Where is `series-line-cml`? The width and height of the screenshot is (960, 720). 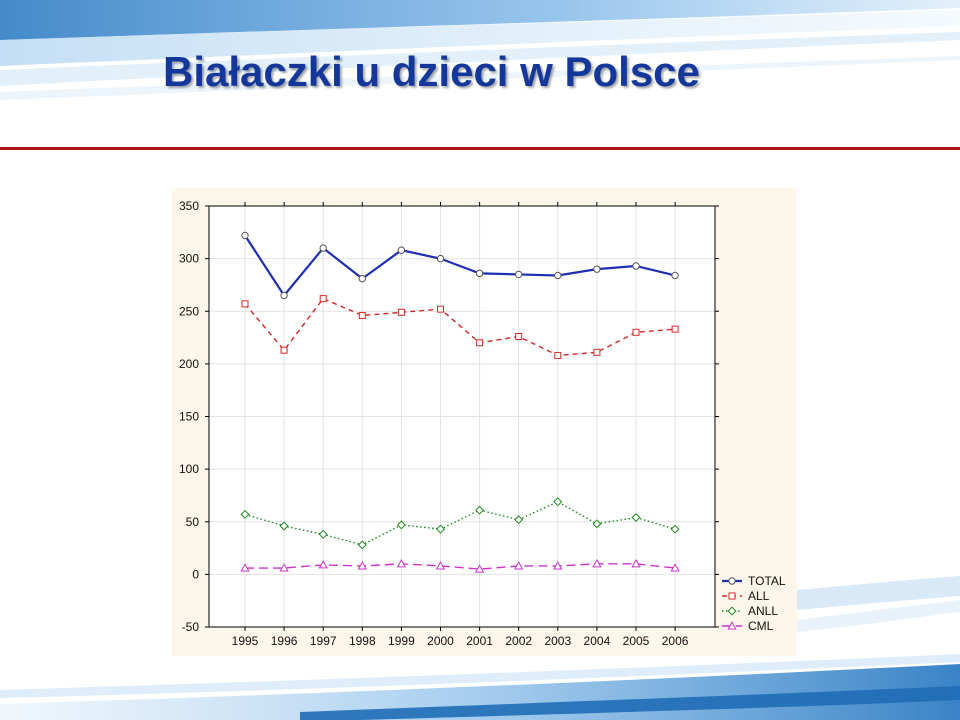
series-line-cml is located at coordinates (460, 566).